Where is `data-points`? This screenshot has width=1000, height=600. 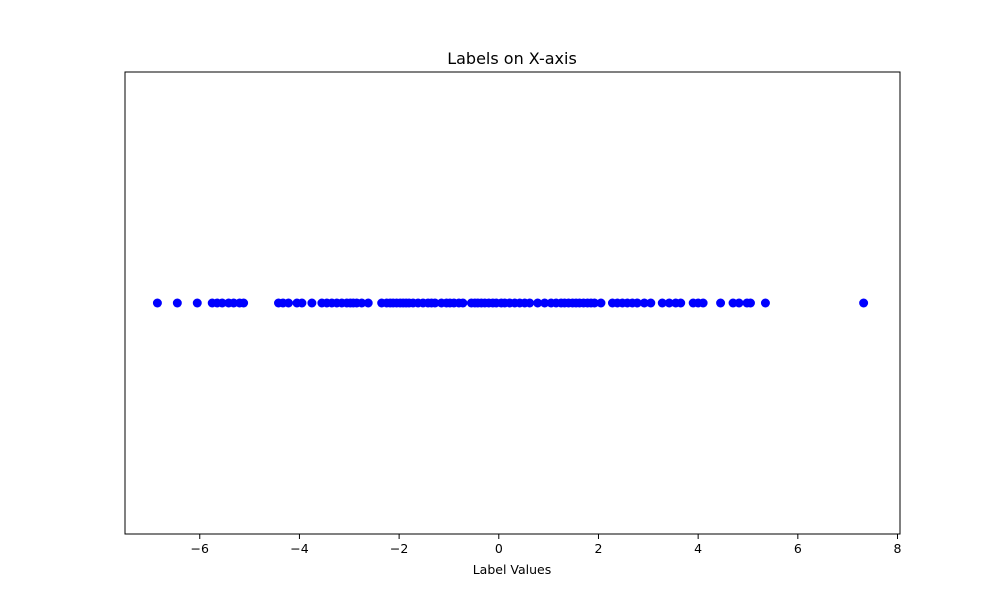
data-points is located at coordinates (510, 303).